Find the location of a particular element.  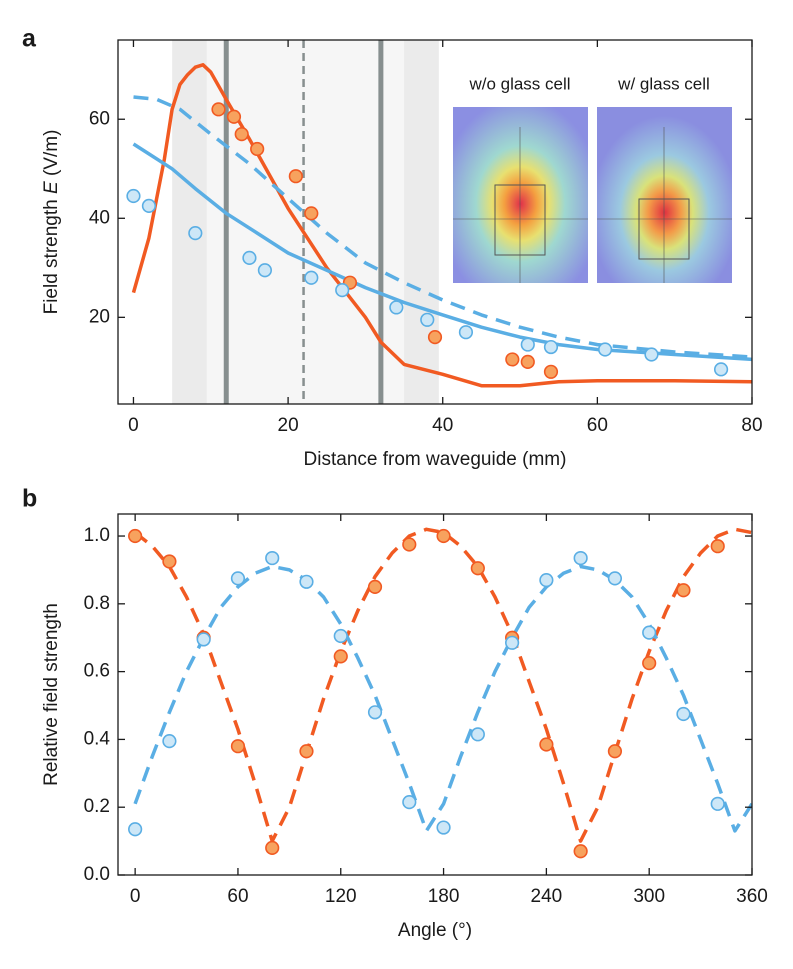

y-axis-label: Relative field strength is located at coordinates (51, 694).